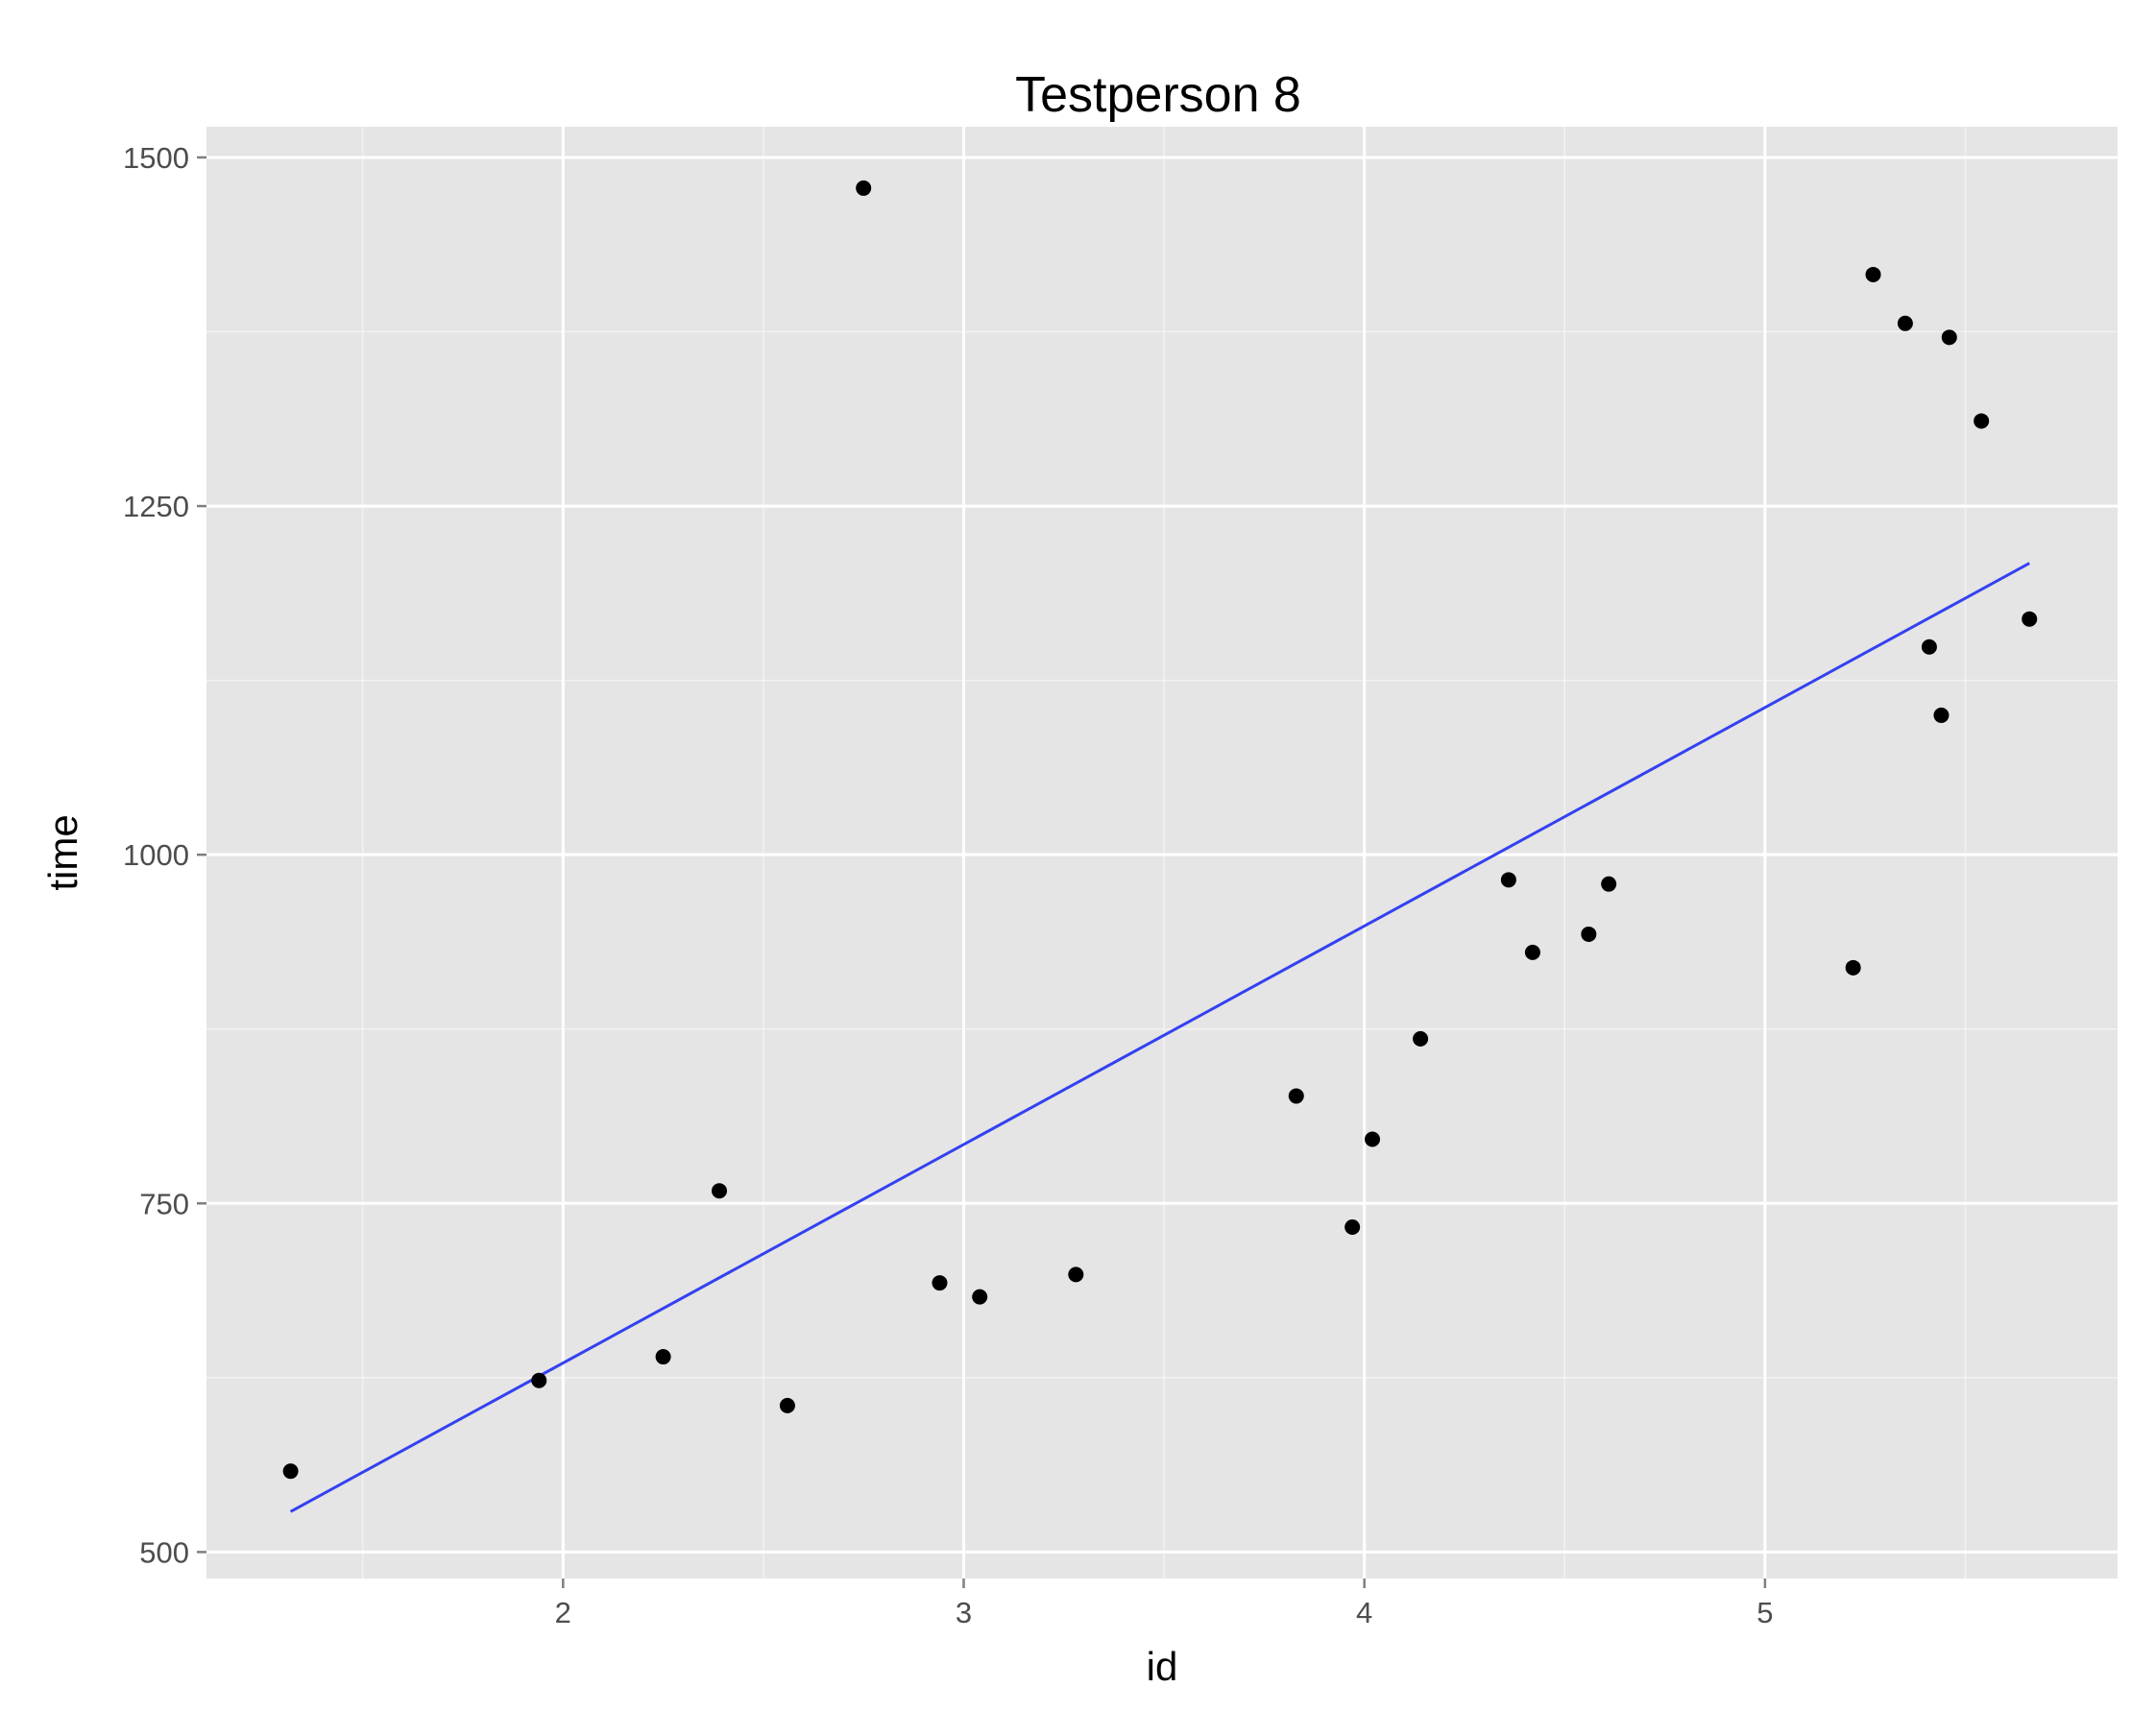 The width and height of the screenshot is (2156, 1712). What do you see at coordinates (1364, 1612) in the screenshot?
I see `x-tick-label-2: 4` at bounding box center [1364, 1612].